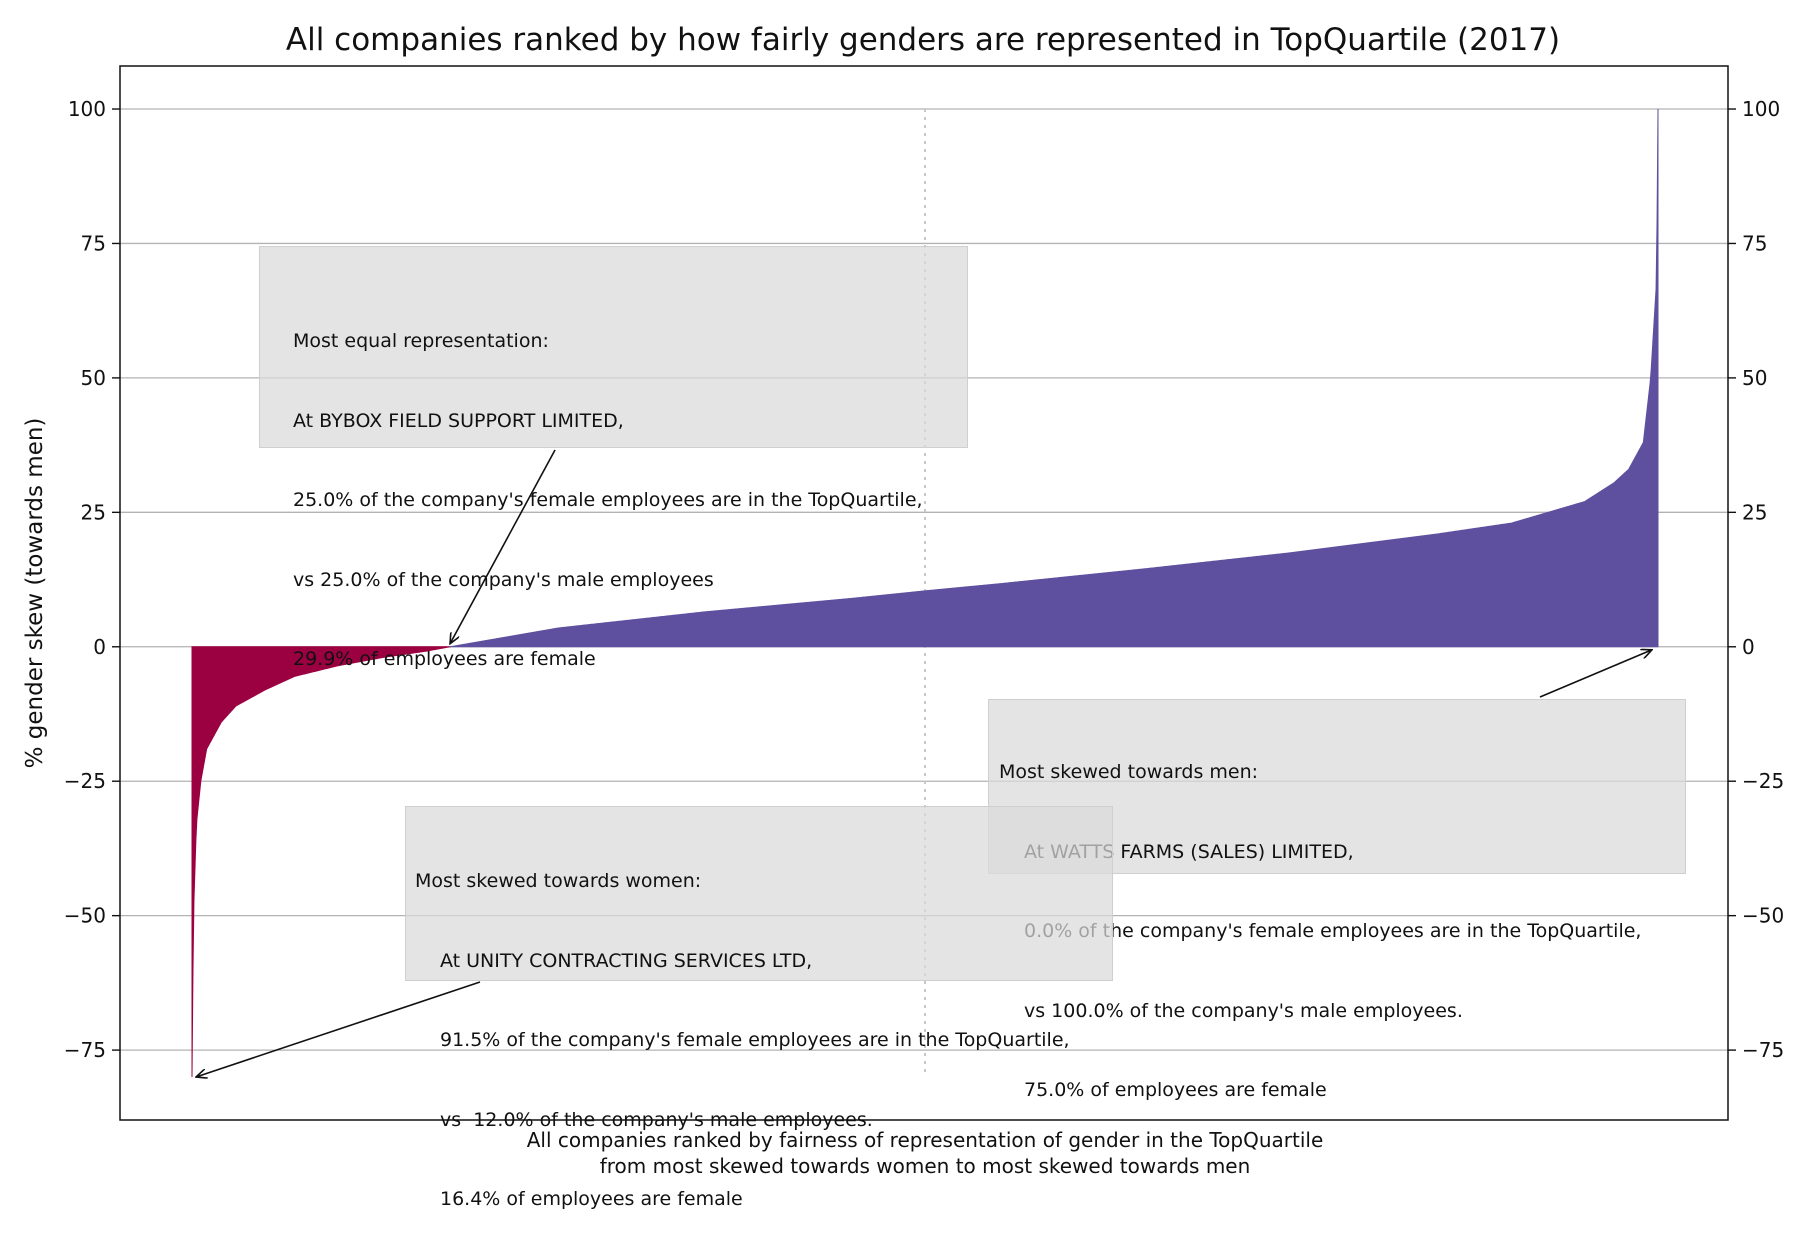  Describe the element at coordinates (85, 1050) in the screenshot. I see `y-tick-label: −75` at that location.